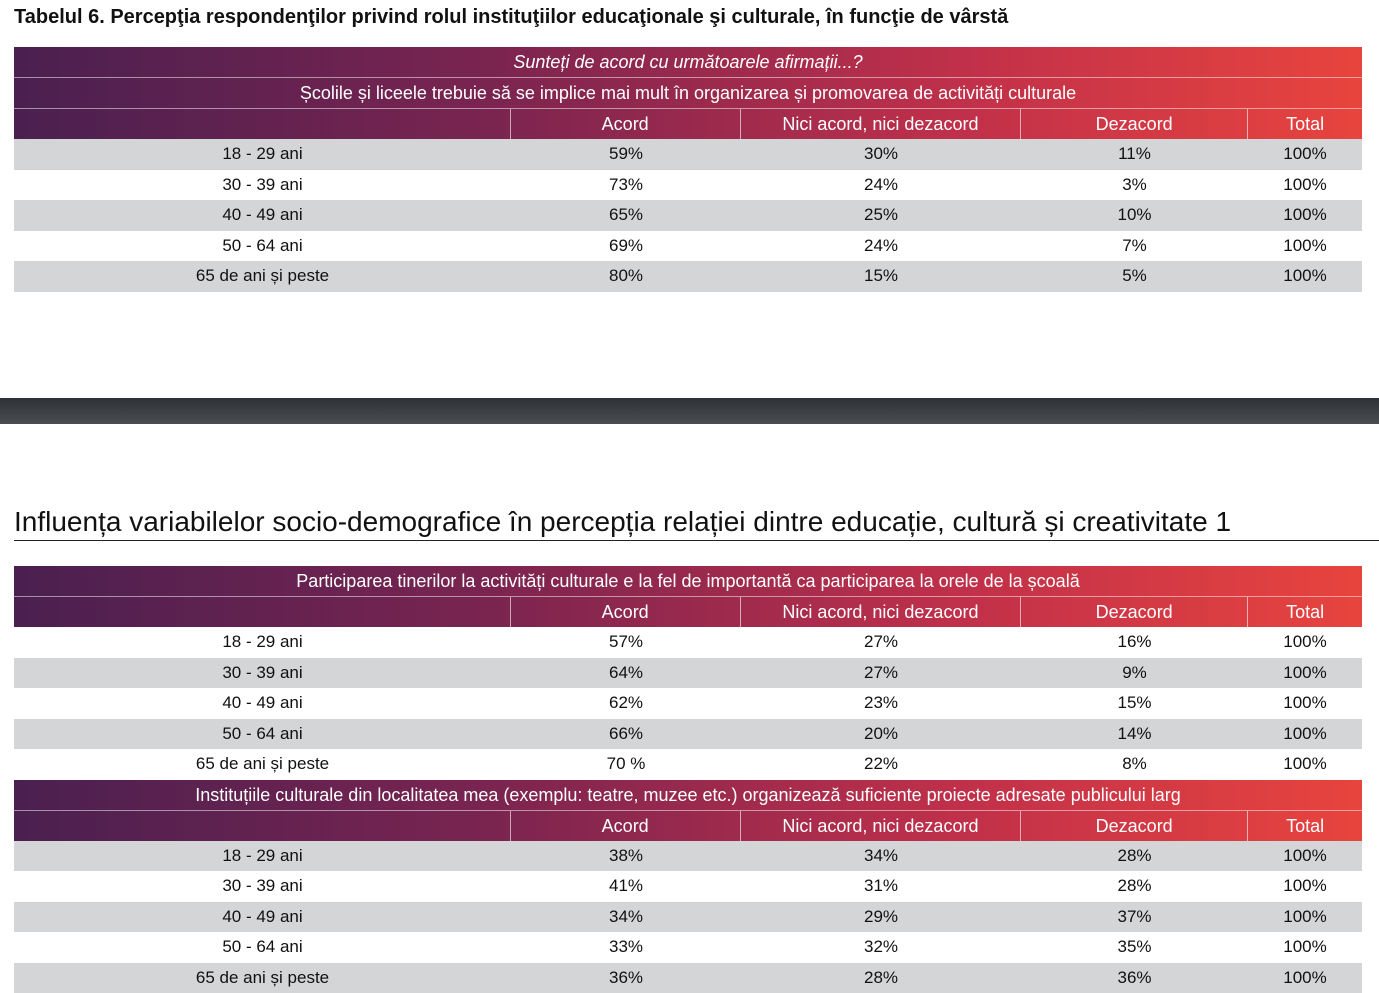 The height and width of the screenshot is (993, 1379). Describe the element at coordinates (688, 185) in the screenshot. I see `table-row: 30 - 39 ani 73% 24% 3% 100%` at that location.